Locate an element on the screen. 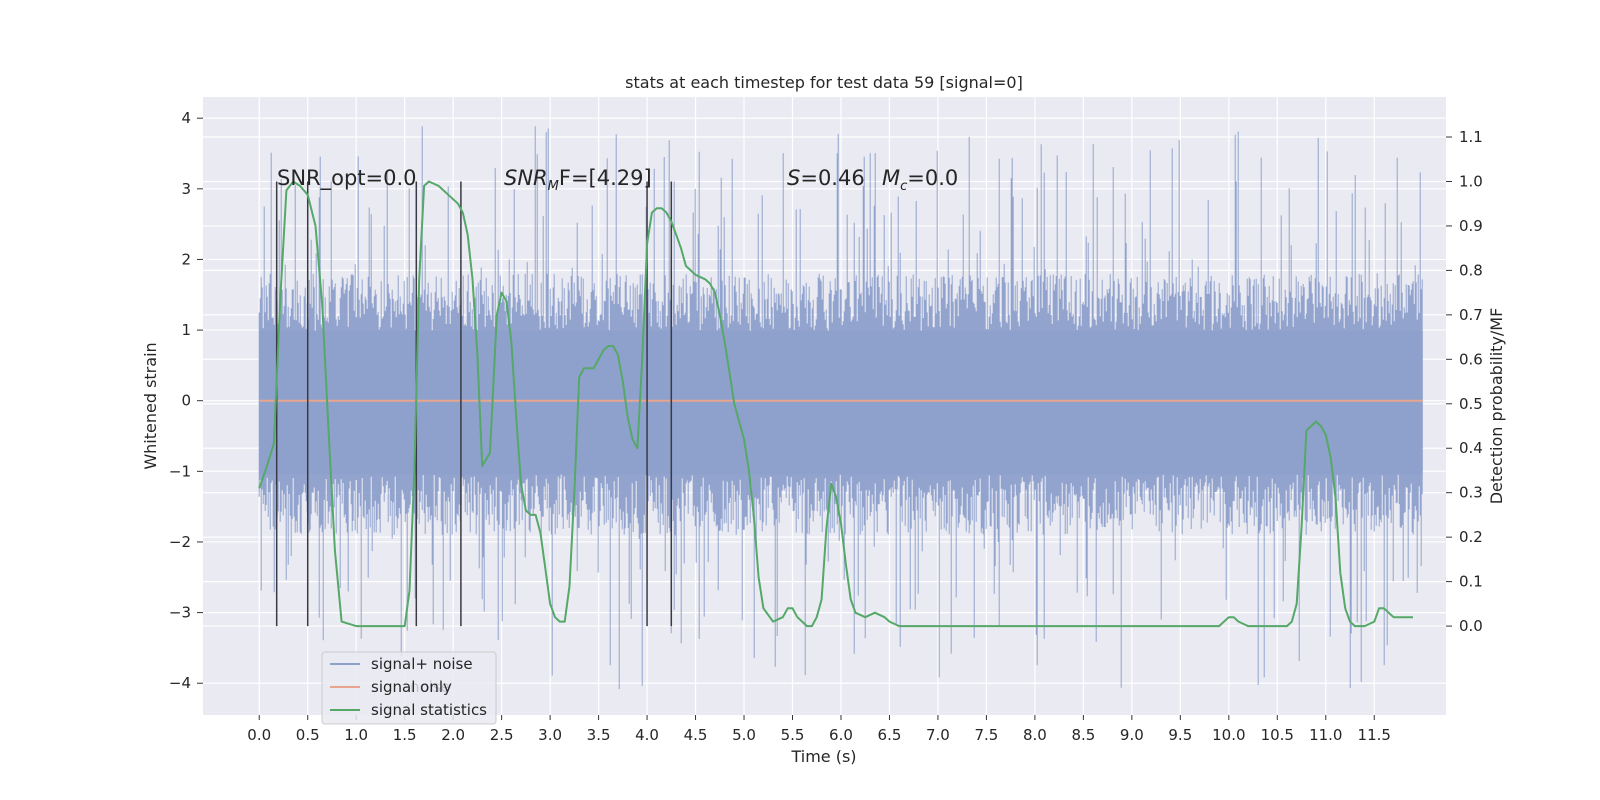 The width and height of the screenshot is (1600, 800). yr-tick-label-9: 0.9 is located at coordinates (1471, 226).